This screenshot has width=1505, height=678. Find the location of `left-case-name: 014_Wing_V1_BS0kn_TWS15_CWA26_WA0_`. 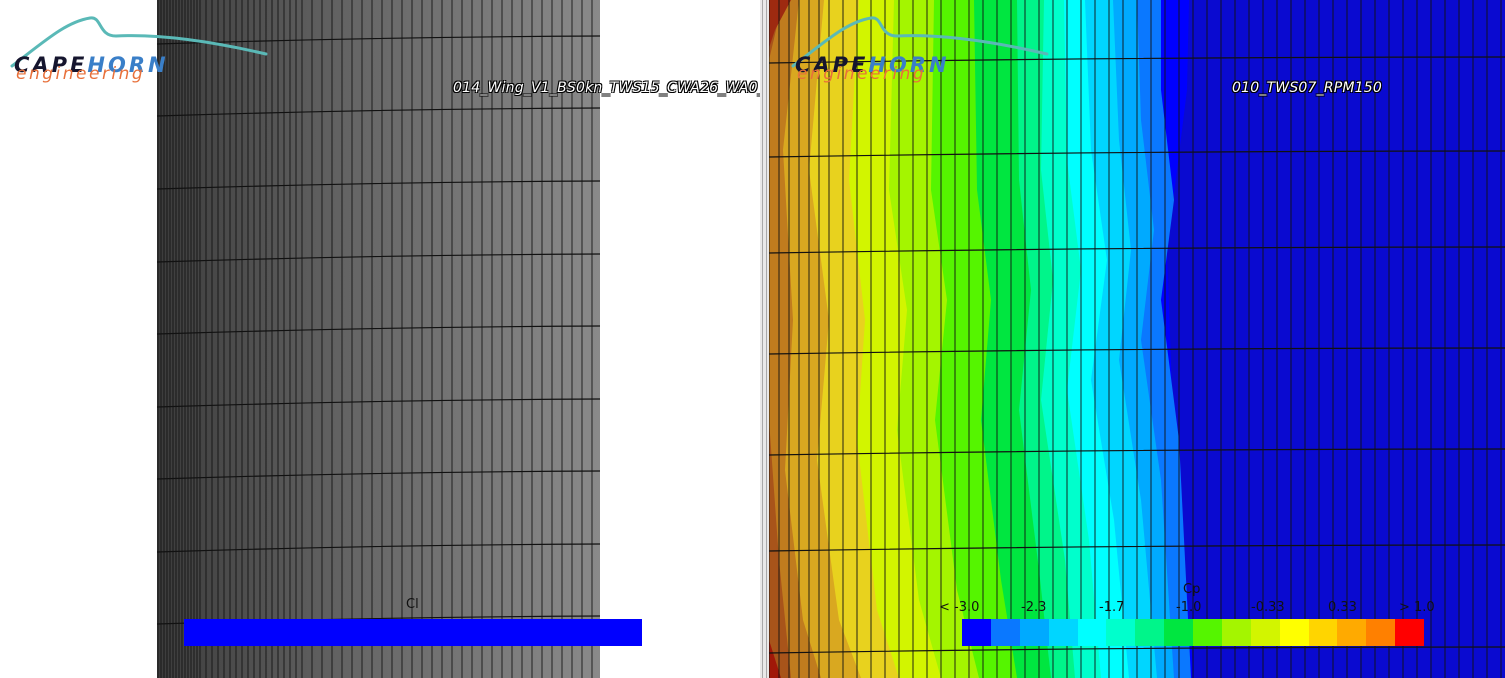

left-case-name: 014_Wing_V1_BS0kn_TWS15_CWA26_WA0_ is located at coordinates (606, 88).